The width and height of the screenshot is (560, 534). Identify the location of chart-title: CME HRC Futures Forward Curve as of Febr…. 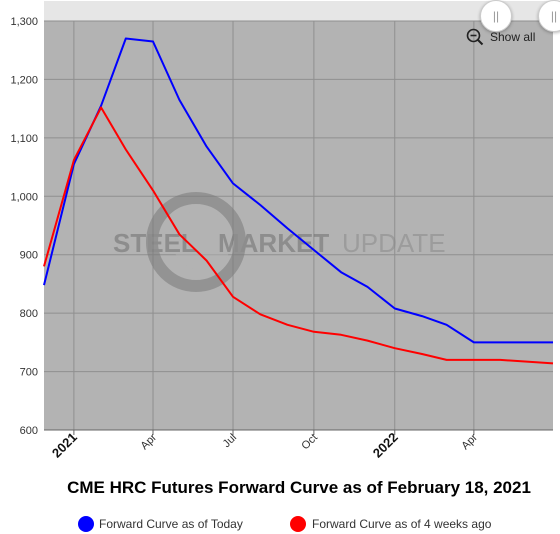
(299, 487).